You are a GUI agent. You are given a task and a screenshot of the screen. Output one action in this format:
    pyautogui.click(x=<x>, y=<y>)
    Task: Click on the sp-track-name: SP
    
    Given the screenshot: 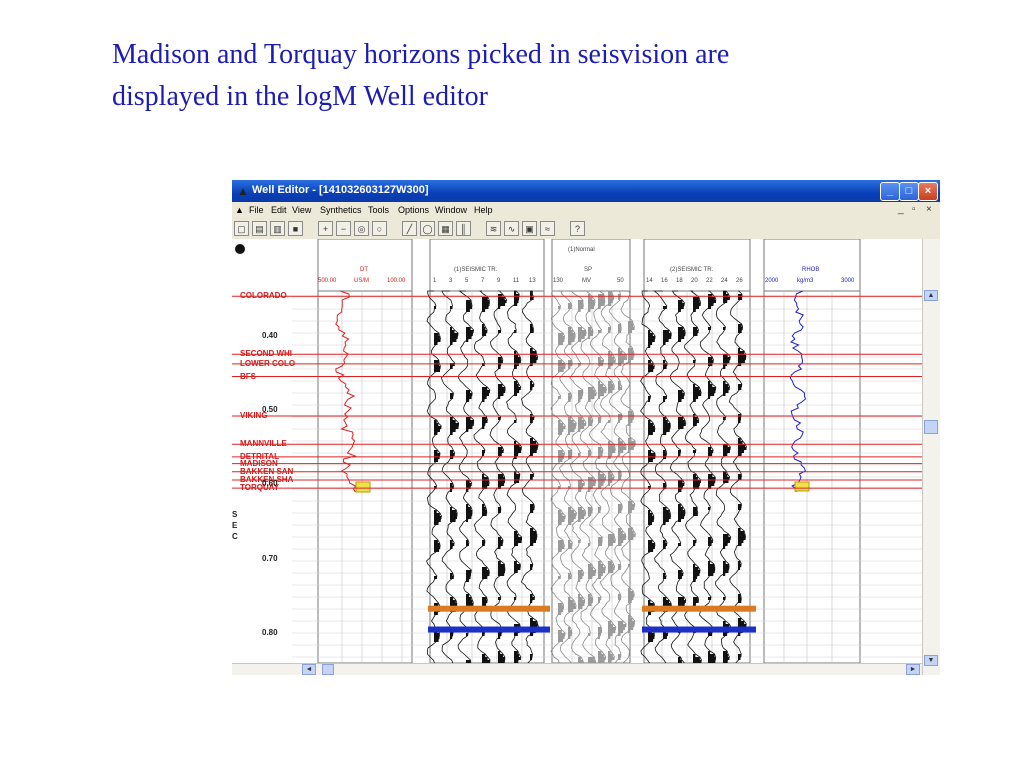 What is the action you would take?
    pyautogui.click(x=588, y=270)
    